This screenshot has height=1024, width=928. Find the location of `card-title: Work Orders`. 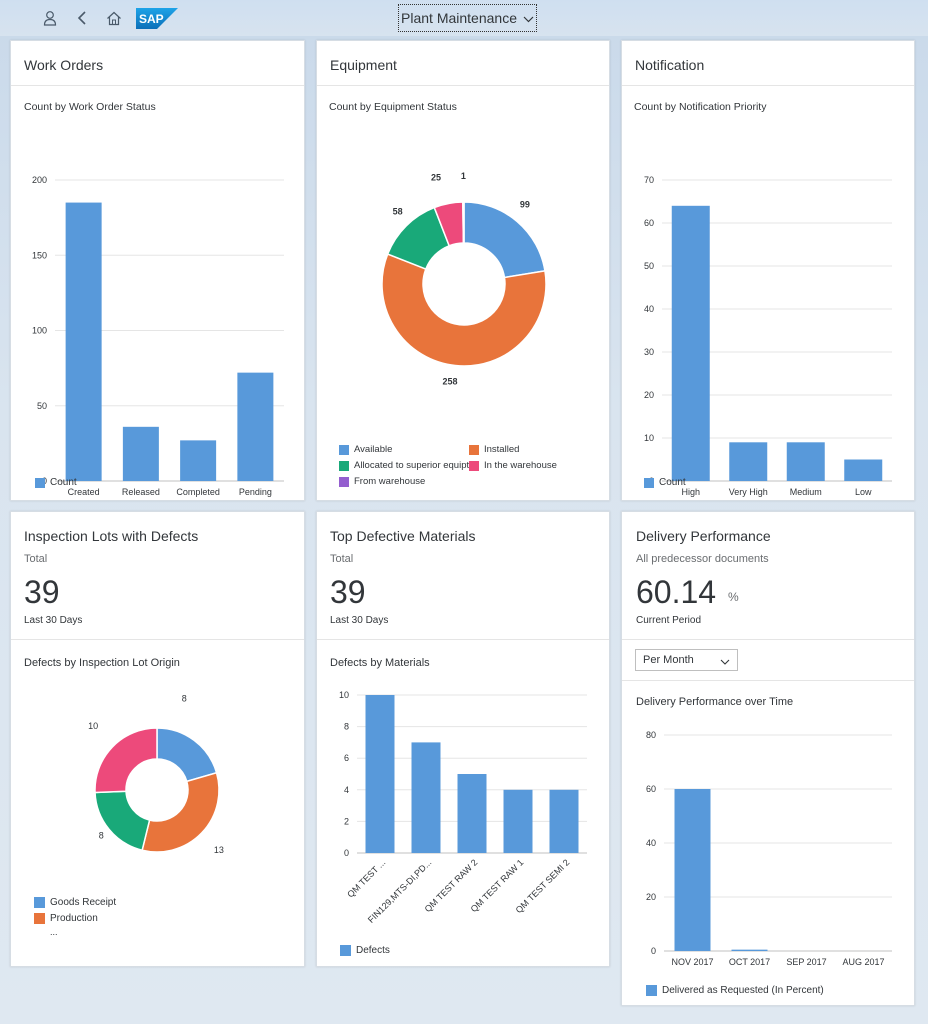

card-title: Work Orders is located at coordinates (157, 63).